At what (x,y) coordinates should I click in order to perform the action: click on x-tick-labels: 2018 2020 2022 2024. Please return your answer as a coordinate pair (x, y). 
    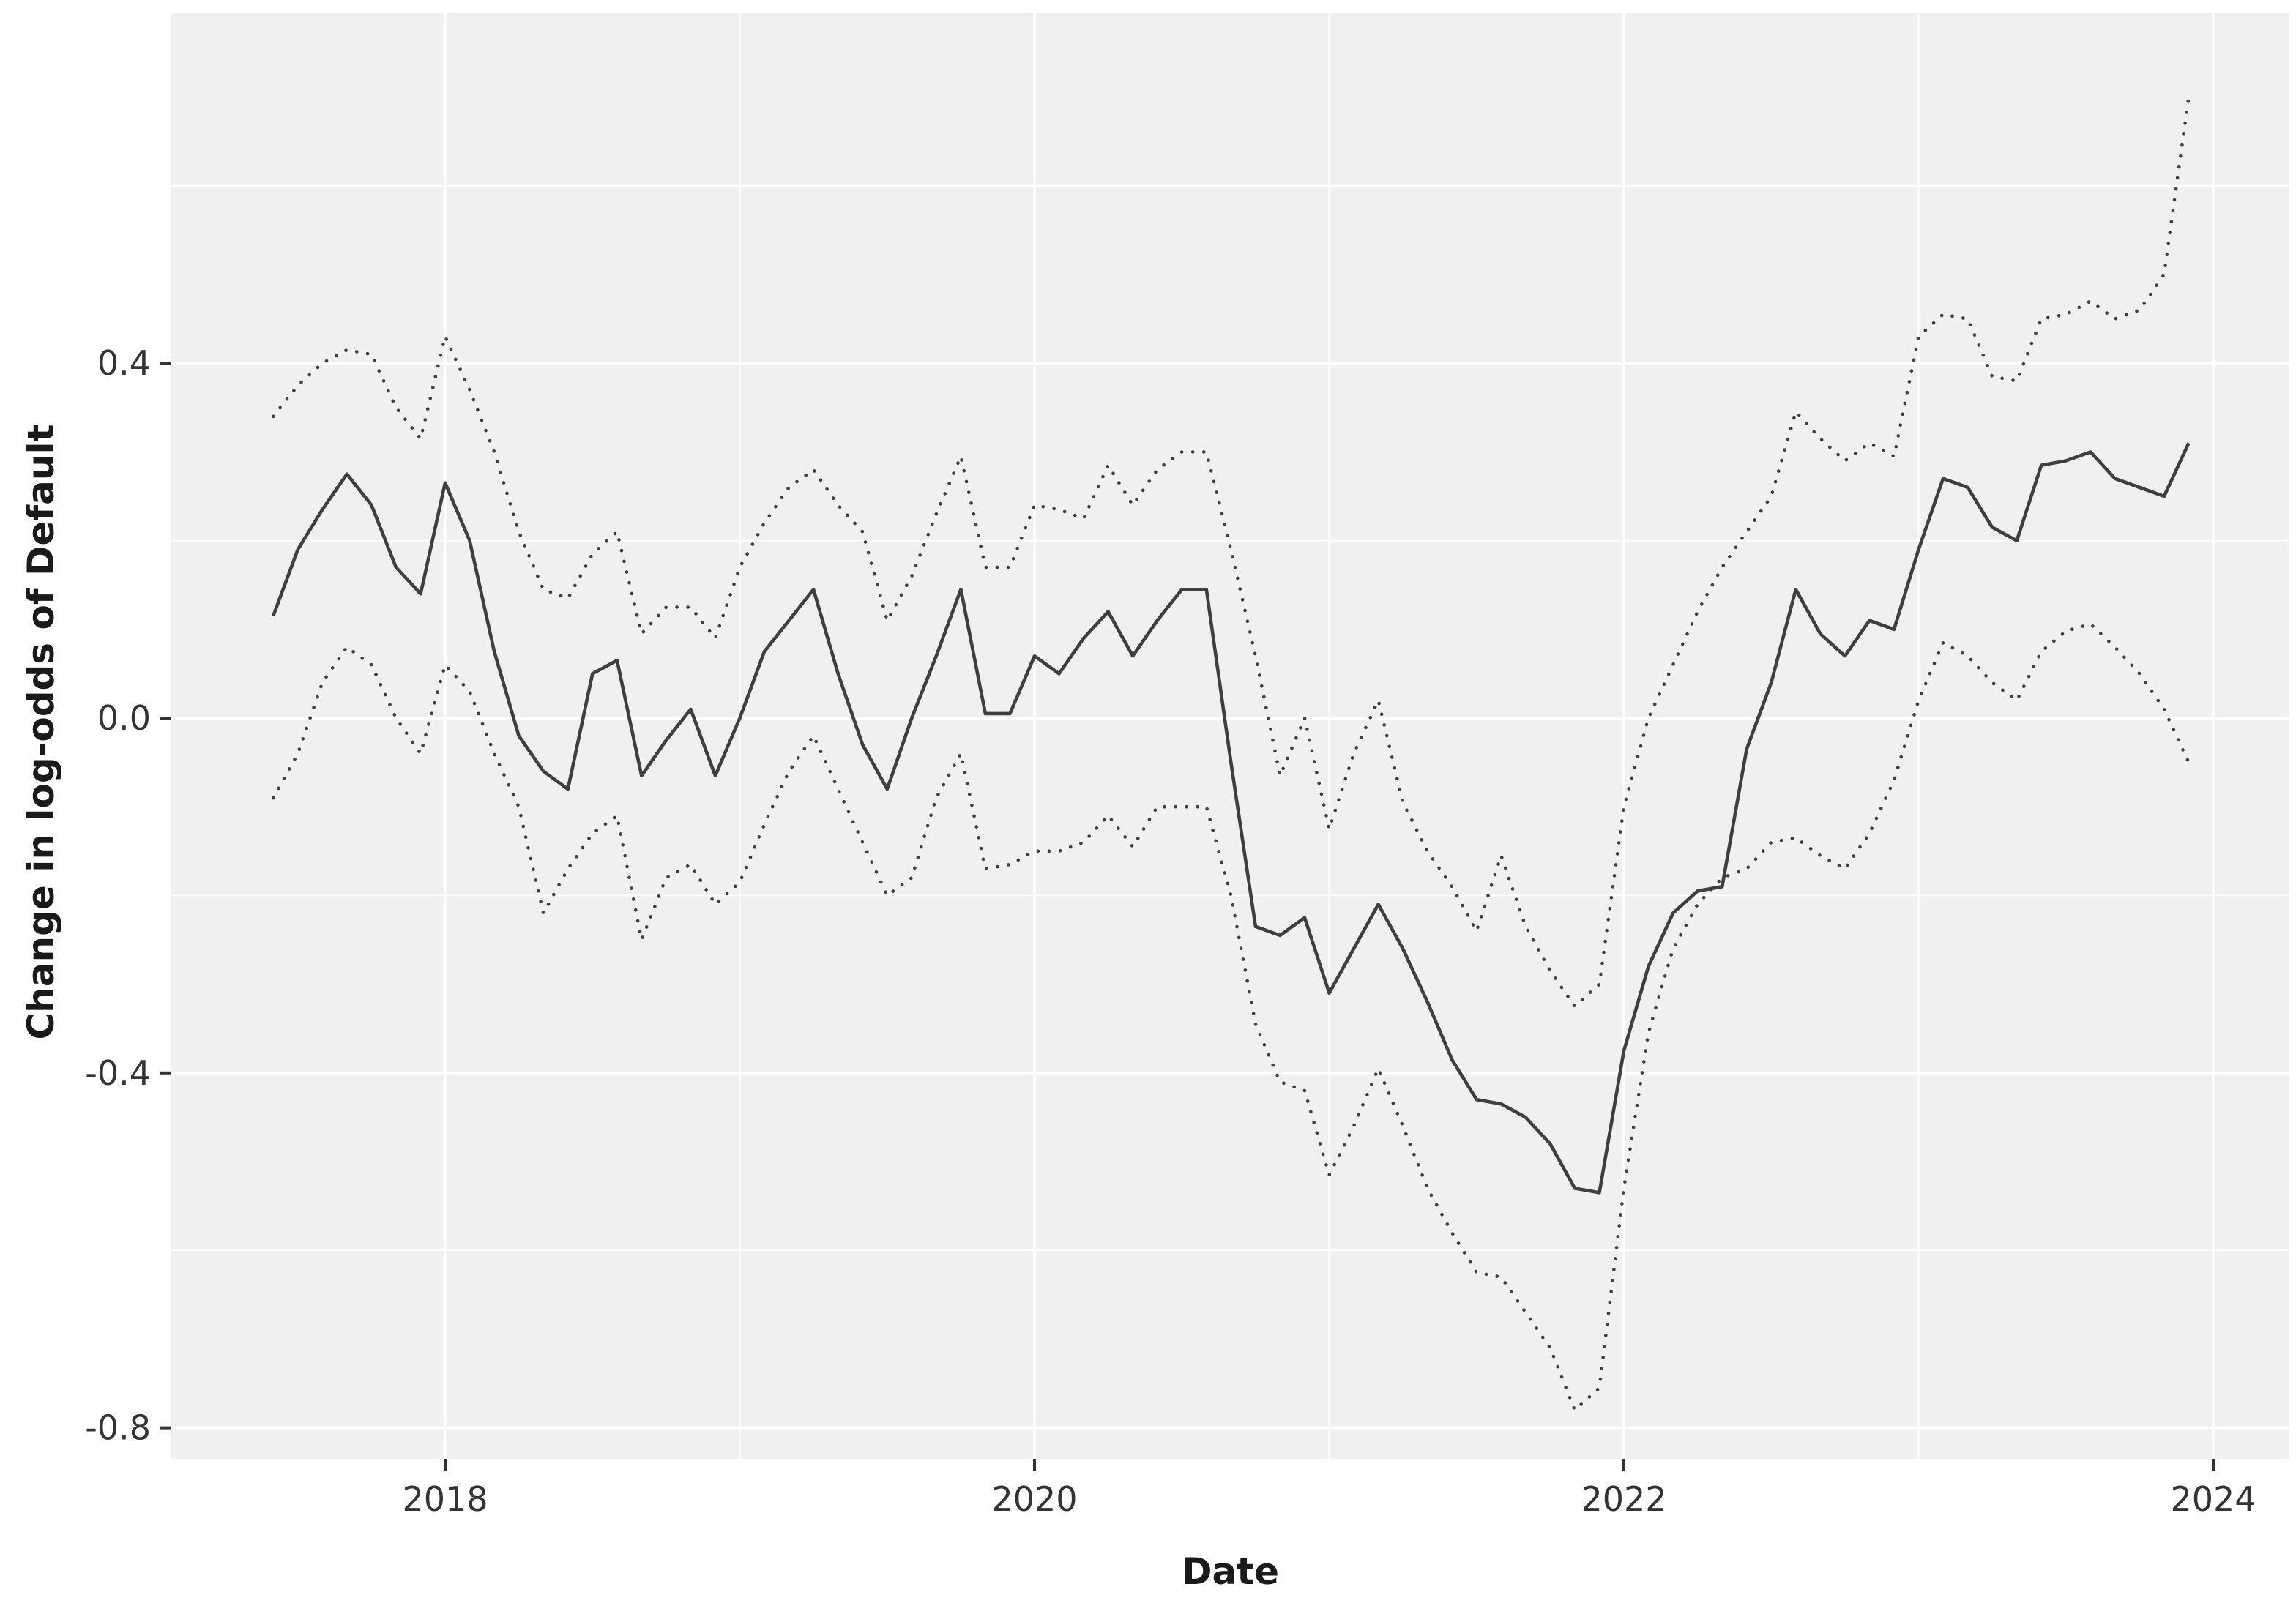
    Looking at the image, I should click on (1329, 1499).